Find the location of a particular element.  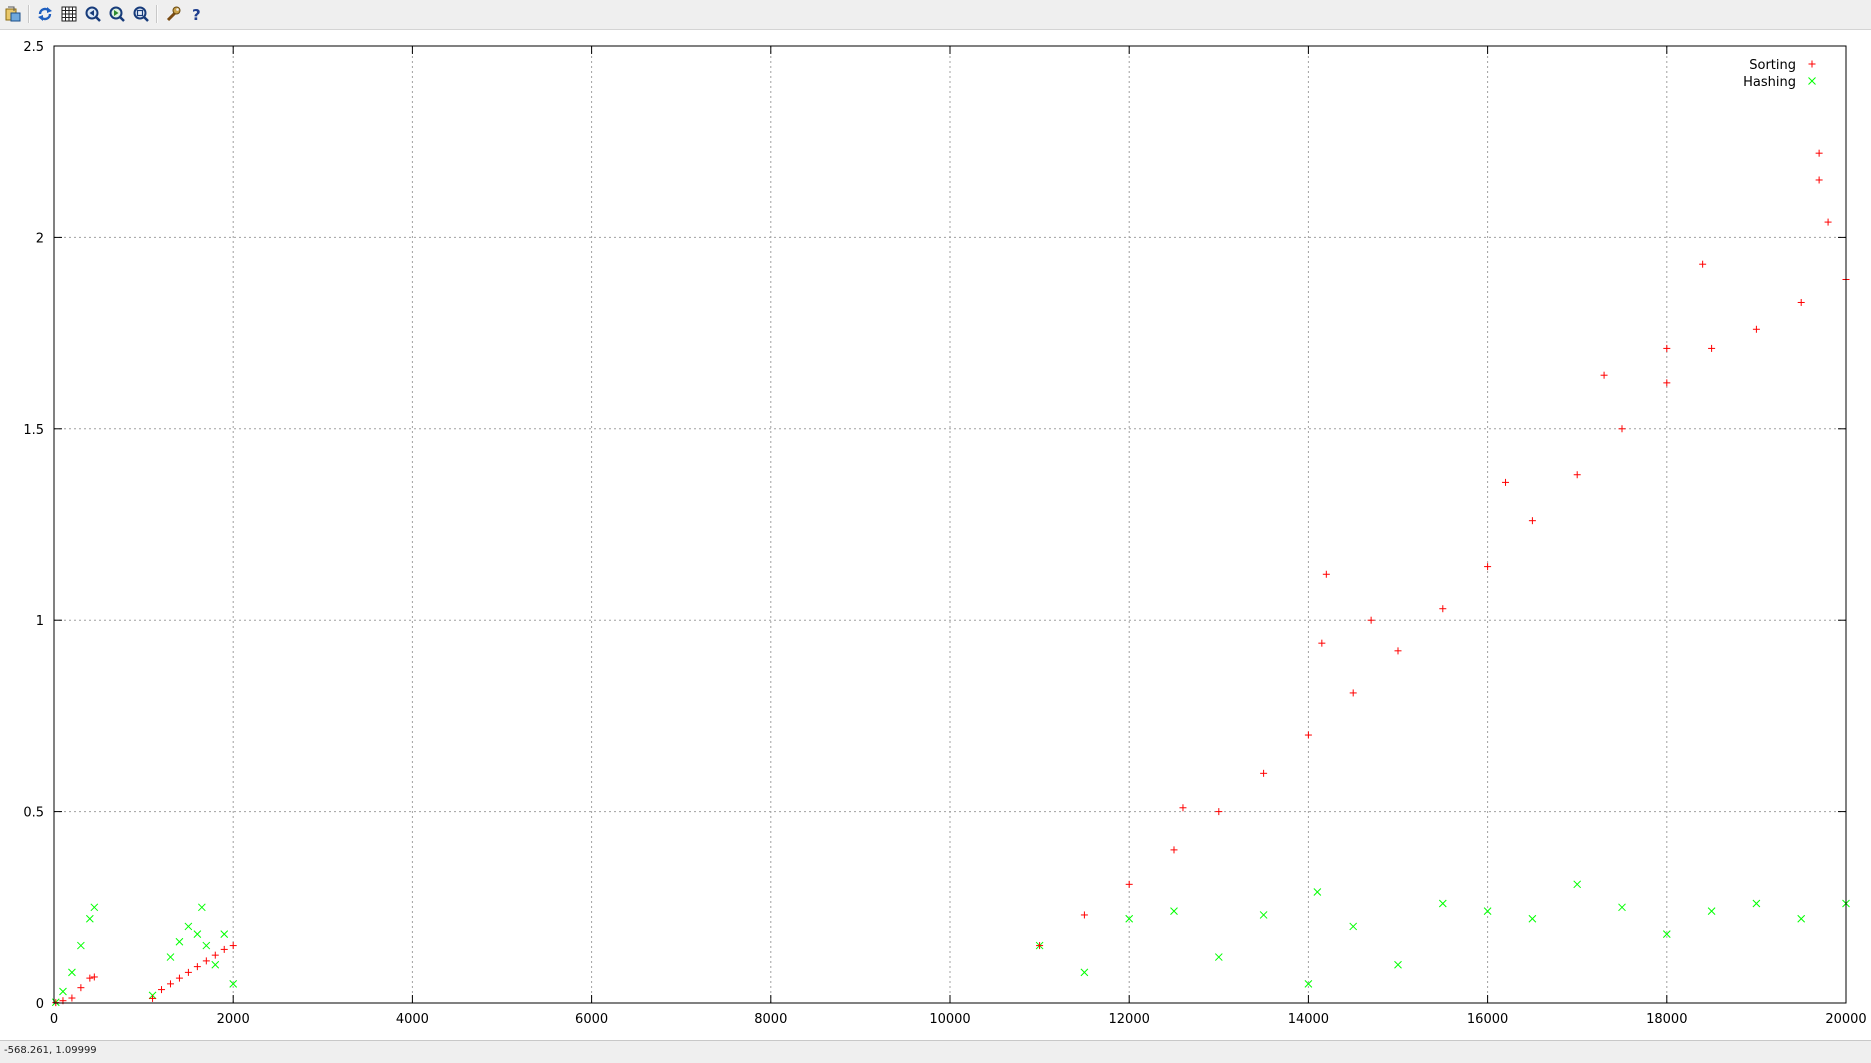

export-icon is located at coordinates (13, 14).